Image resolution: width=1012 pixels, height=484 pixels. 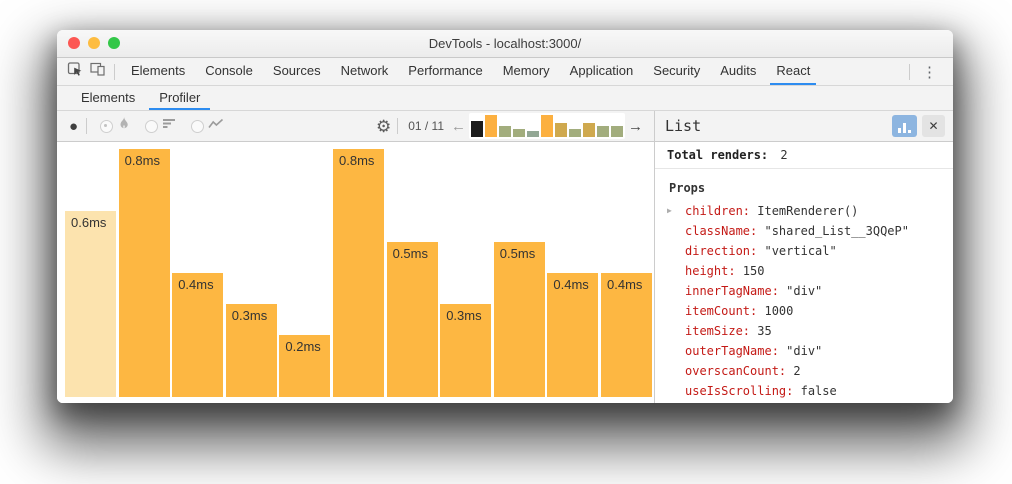 What do you see at coordinates (305, 366) in the screenshot?
I see `commit-bar-5: 0.2ms` at bounding box center [305, 366].